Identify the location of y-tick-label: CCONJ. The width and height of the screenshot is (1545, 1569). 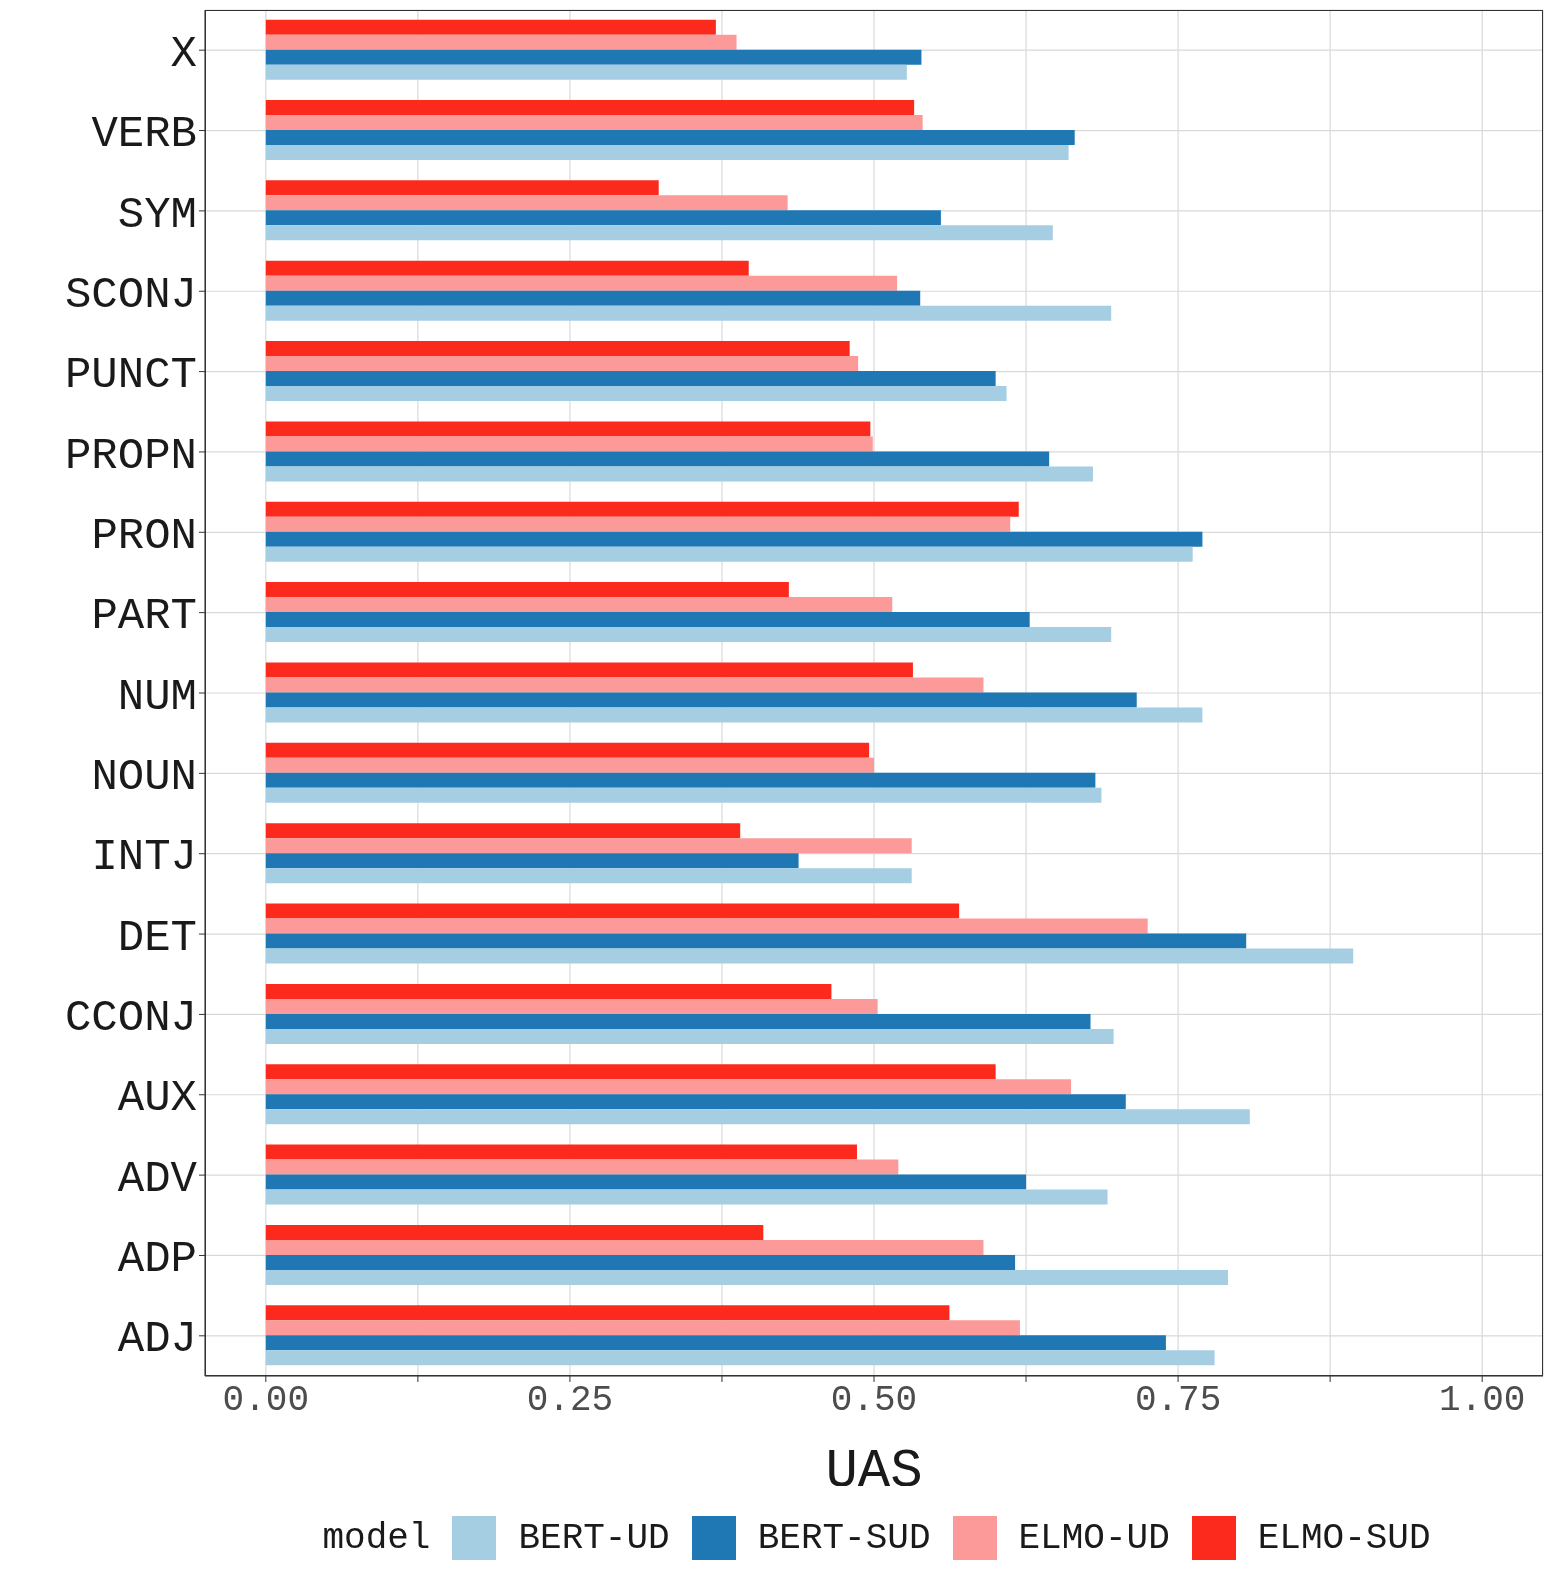
(130, 1018).